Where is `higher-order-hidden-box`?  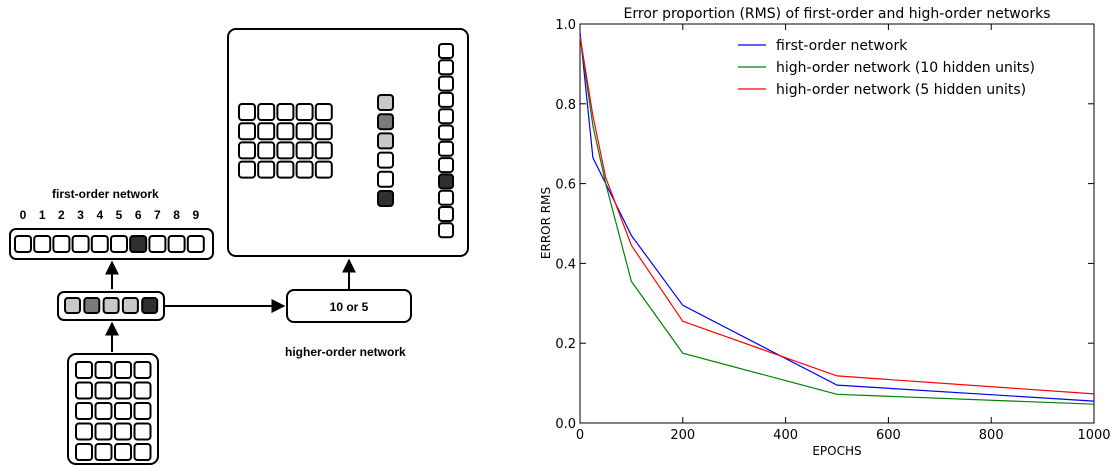 higher-order-hidden-box is located at coordinates (349, 306).